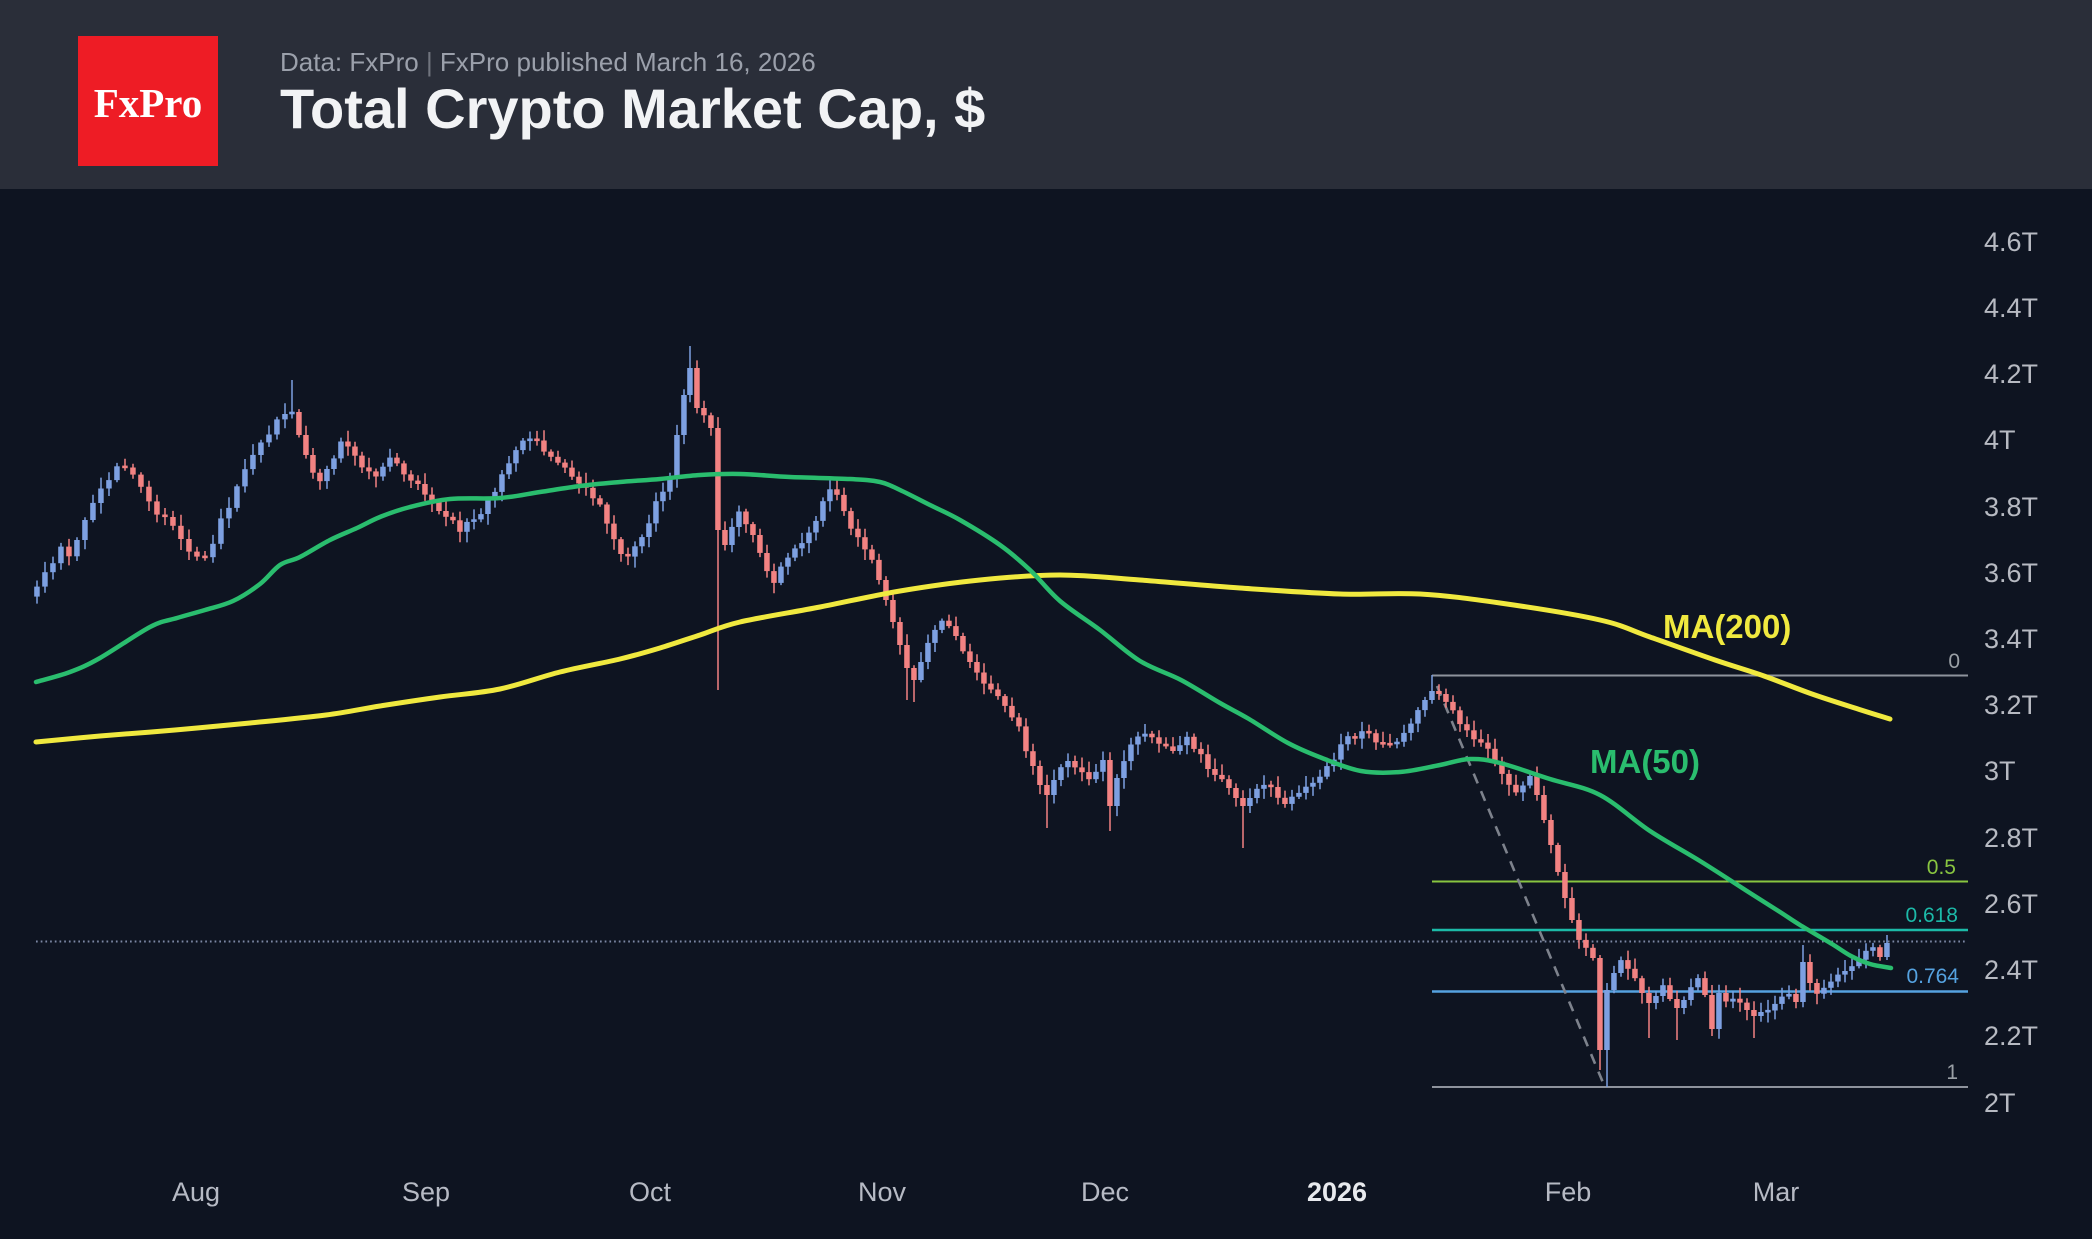  Describe the element at coordinates (632, 108) in the screenshot. I see `svg-text: Total Crypto Market Cap, $` at that location.